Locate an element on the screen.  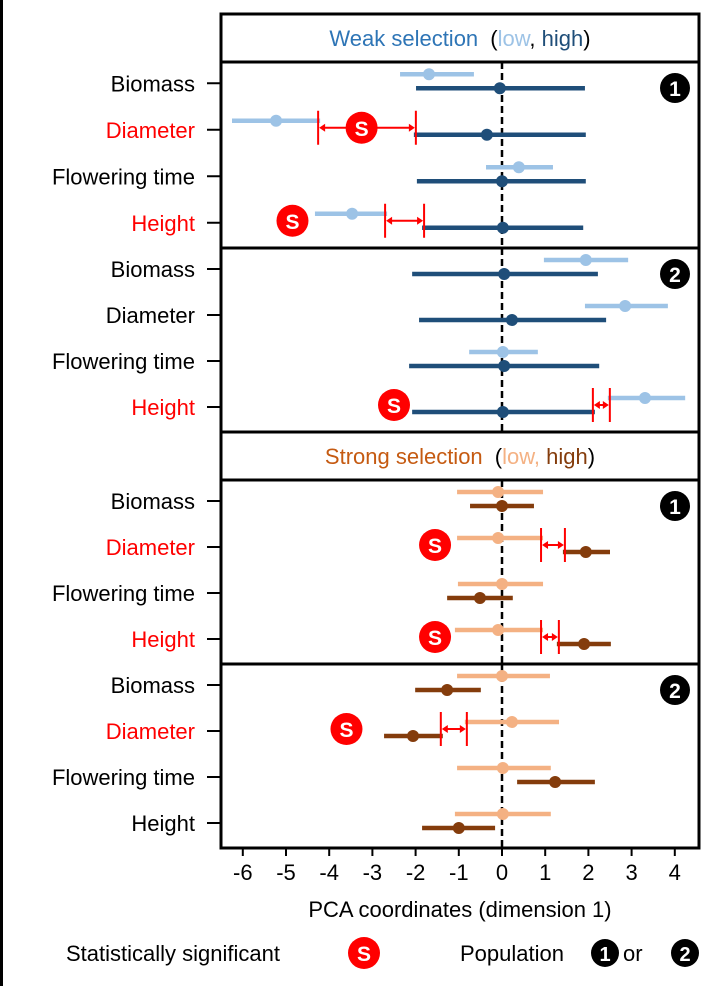
trait-row-diameter: Diameter is located at coordinates (387, 314).